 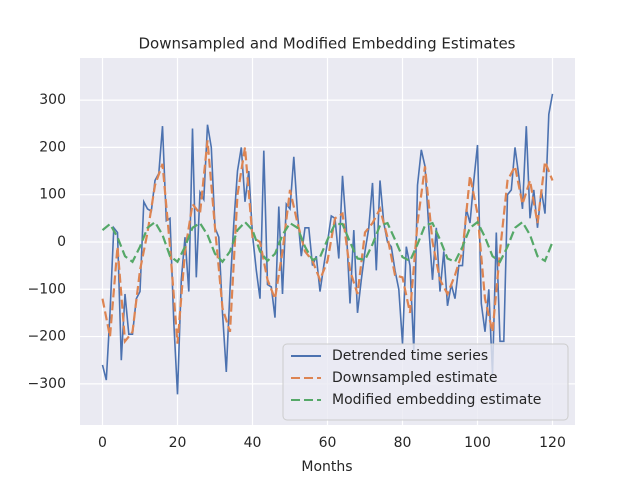 I want to click on series-line, so click(x=327, y=242).